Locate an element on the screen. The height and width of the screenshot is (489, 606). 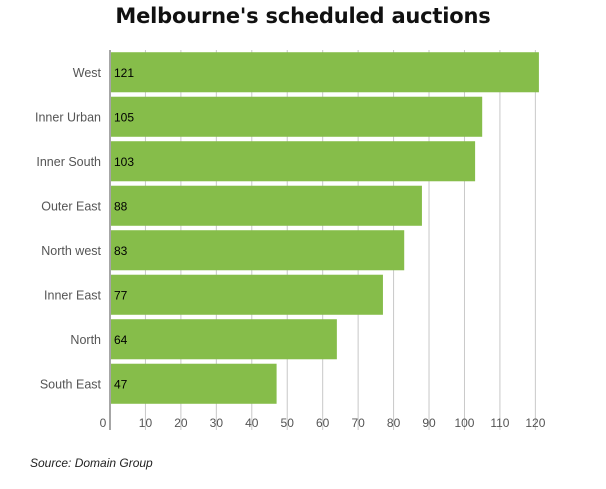
bar-south-east is located at coordinates (194, 383).